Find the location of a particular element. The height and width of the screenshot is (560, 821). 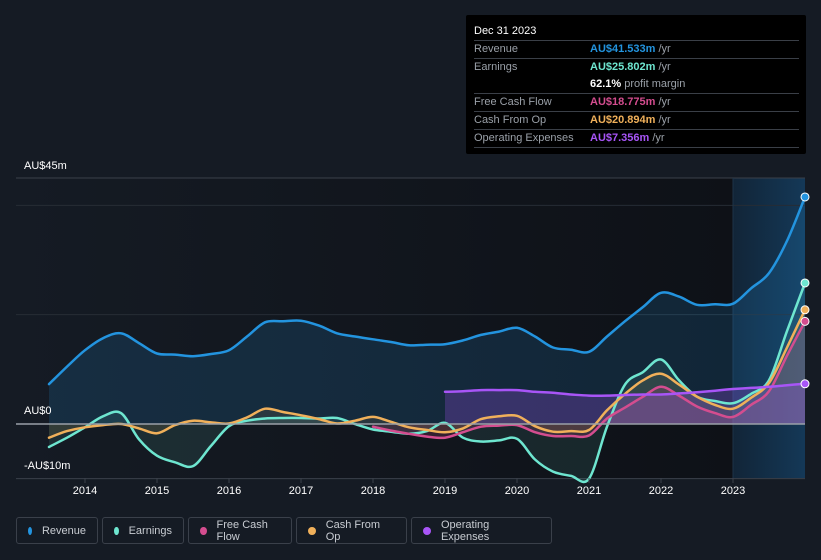

y-tick-label-zero: AU$0 is located at coordinates (38, 411).